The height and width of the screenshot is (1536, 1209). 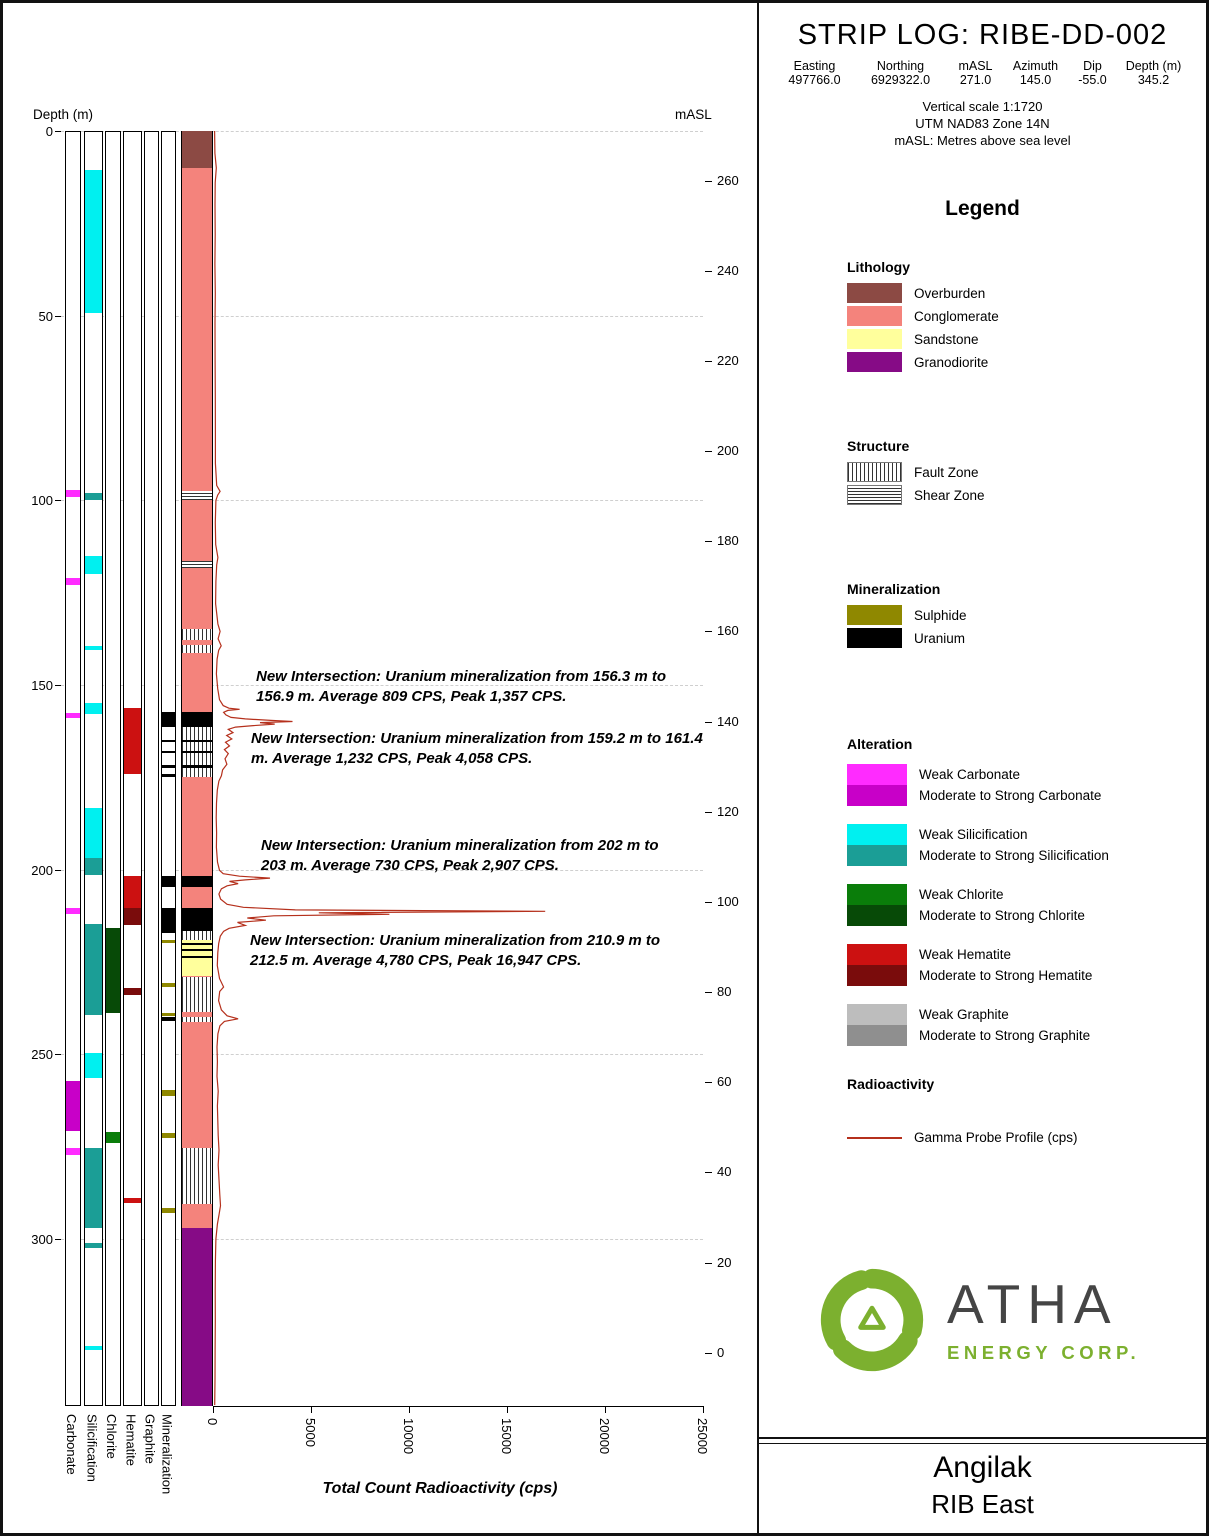 What do you see at coordinates (1023, 1014) in the screenshot?
I see `legend-row: Weak Graphite` at bounding box center [1023, 1014].